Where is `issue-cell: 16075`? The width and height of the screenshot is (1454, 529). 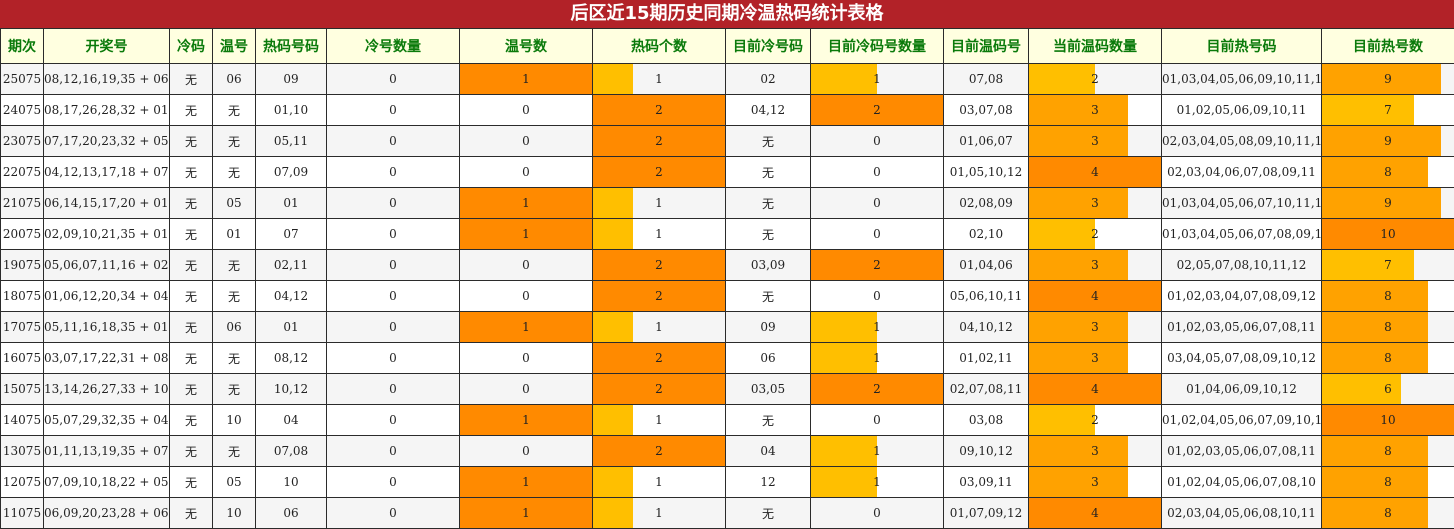
issue-cell: 16075 is located at coordinates (22, 358).